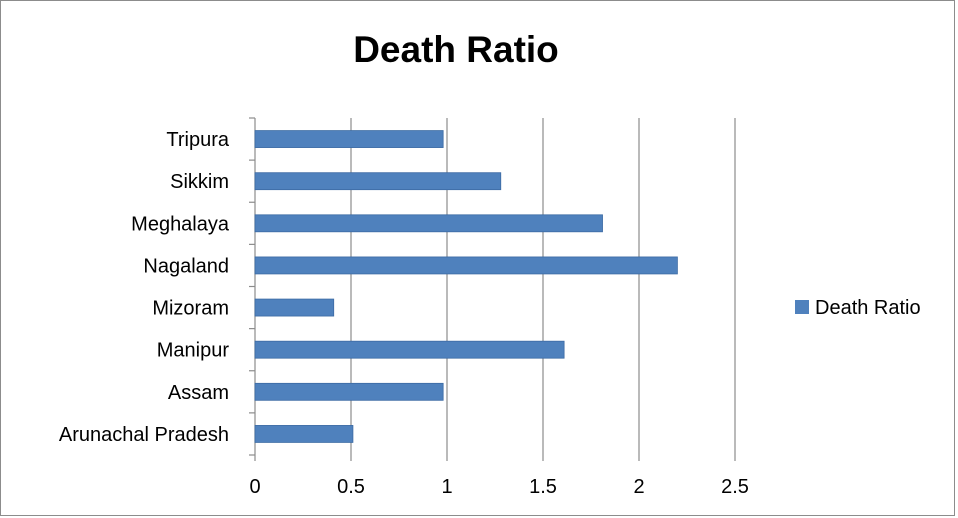  I want to click on bar-sikkim, so click(378, 181).